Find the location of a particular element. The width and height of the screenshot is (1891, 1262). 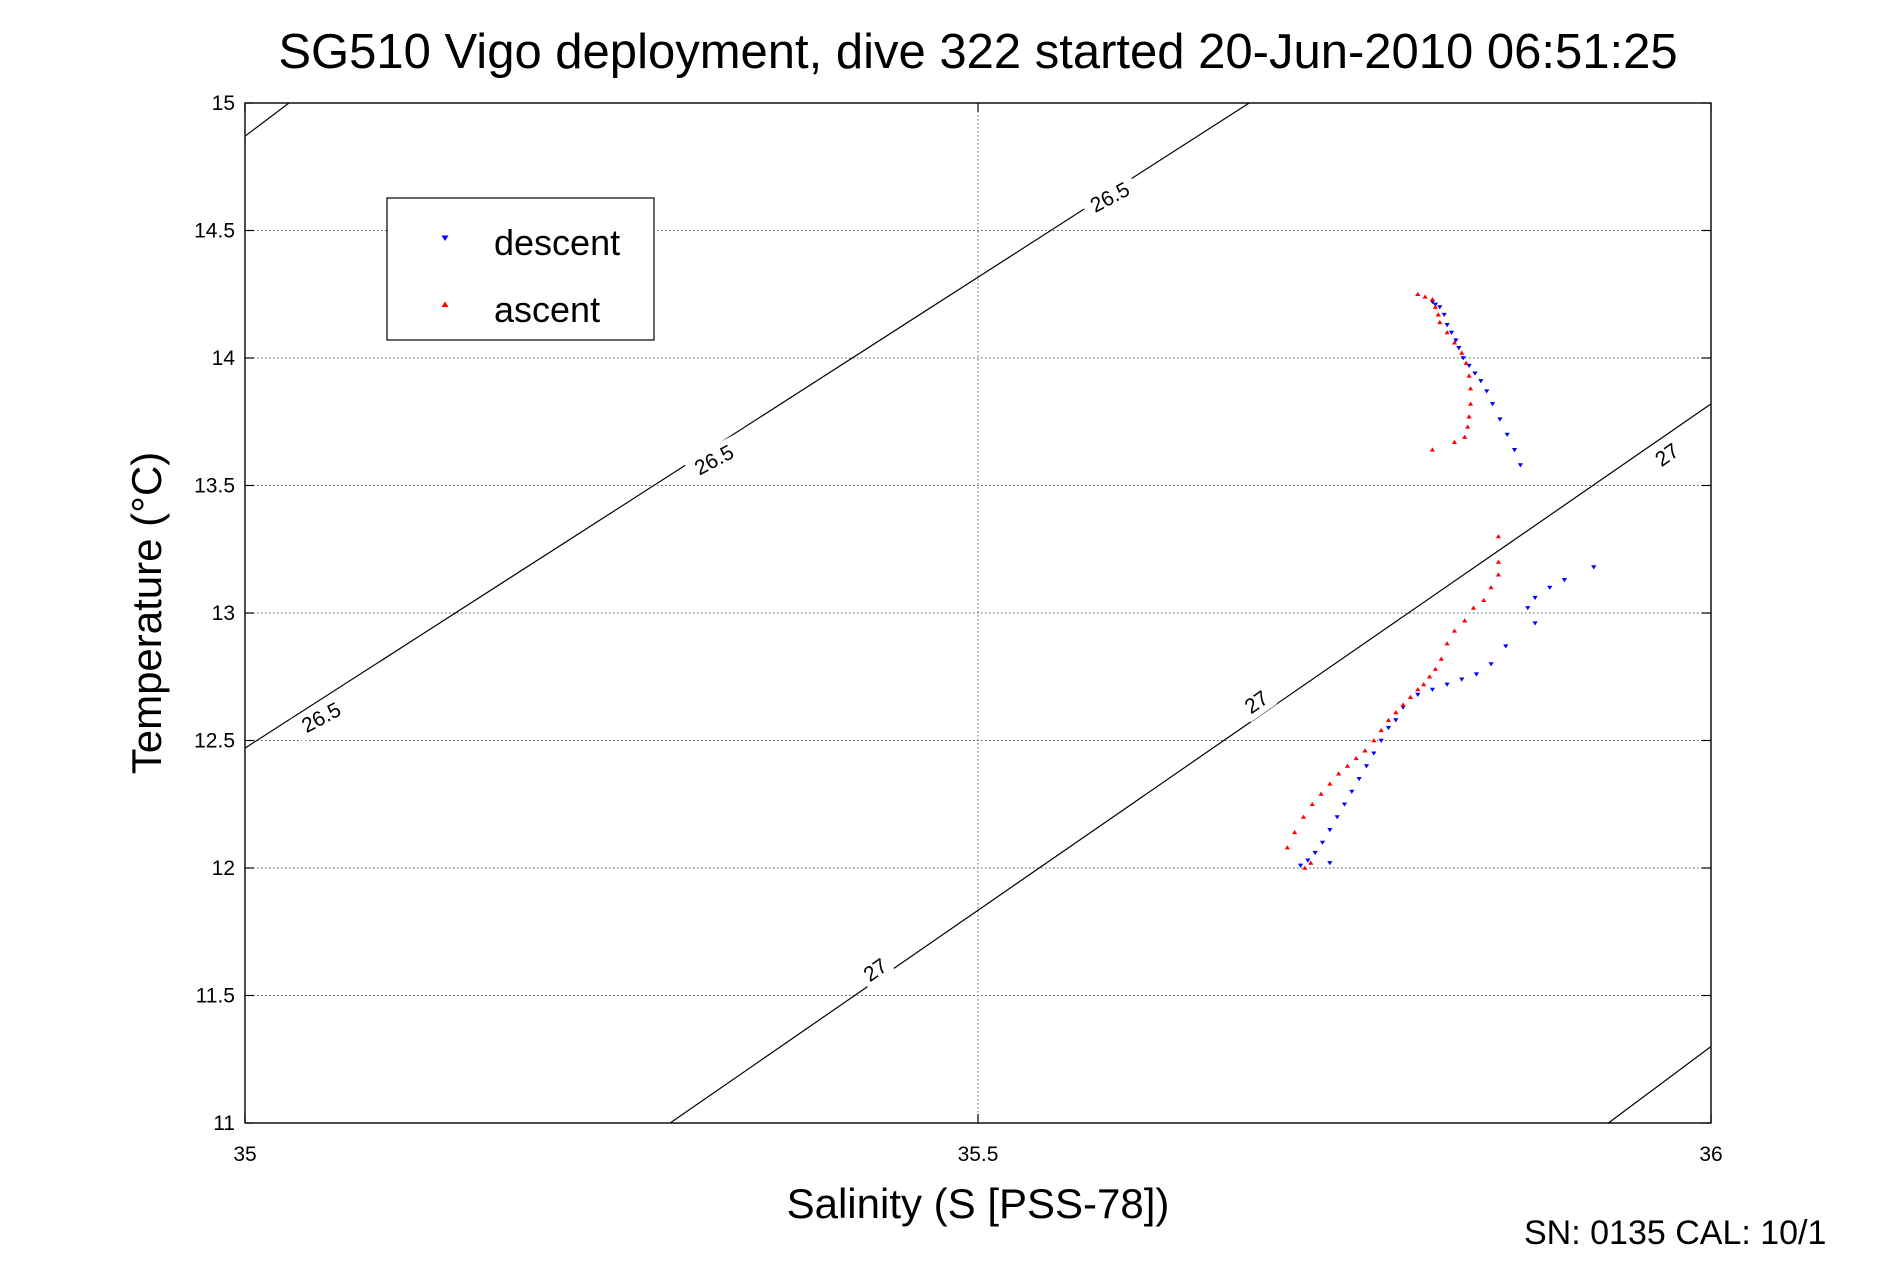

y-tick-label: 14.5 is located at coordinates (214, 231).